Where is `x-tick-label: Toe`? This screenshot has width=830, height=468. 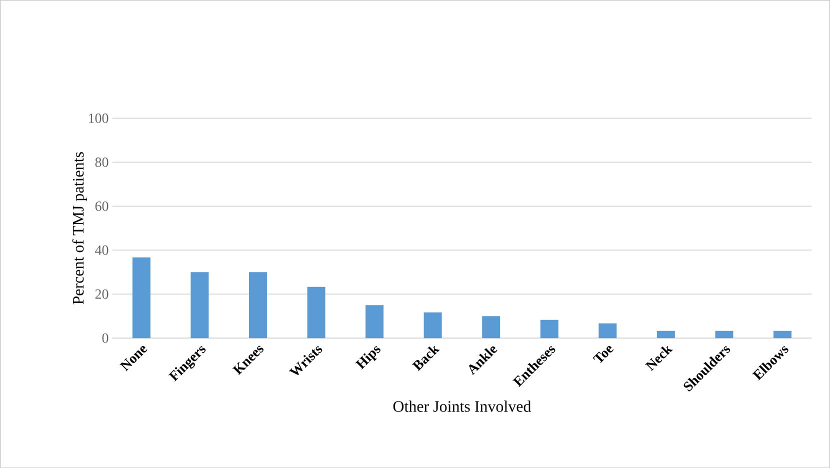
x-tick-label: Toe is located at coordinates (603, 354).